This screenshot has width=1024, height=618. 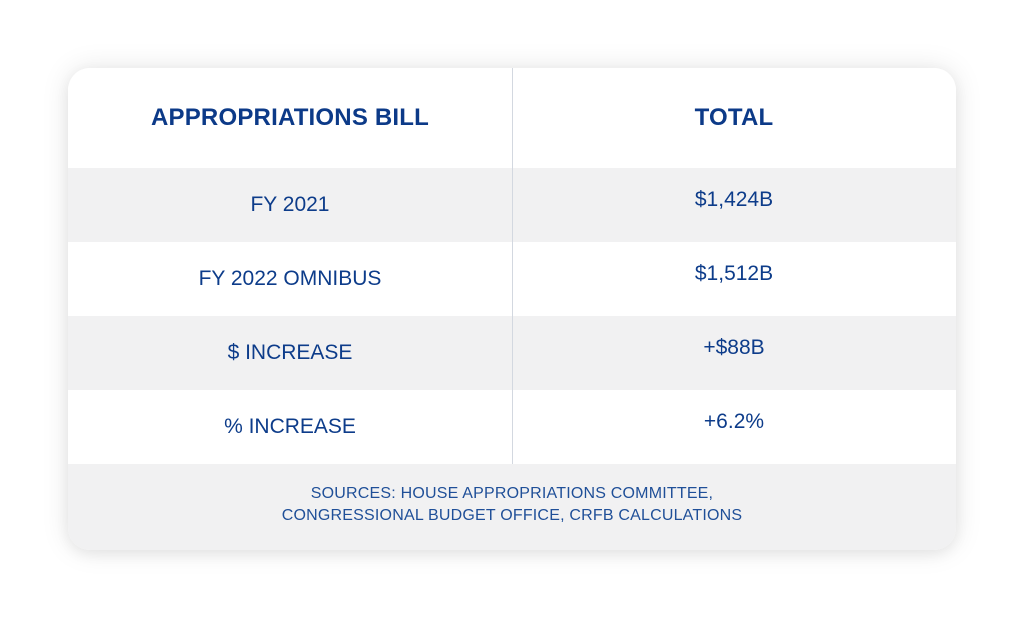 I want to click on header-total: TOTAL, so click(x=734, y=117).